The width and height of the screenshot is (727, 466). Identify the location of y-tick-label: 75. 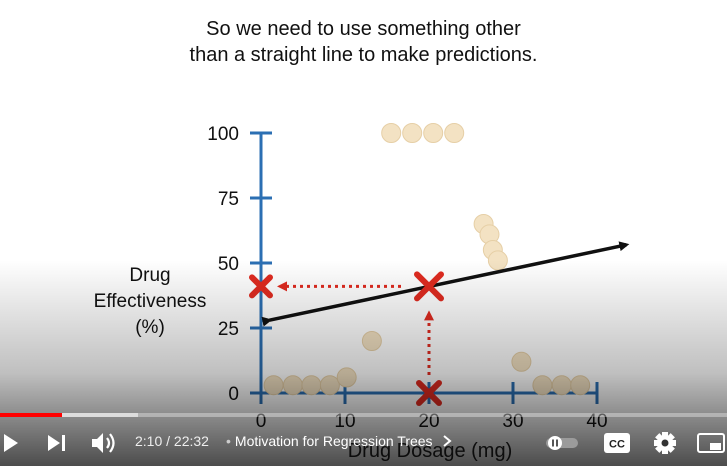
(228, 199).